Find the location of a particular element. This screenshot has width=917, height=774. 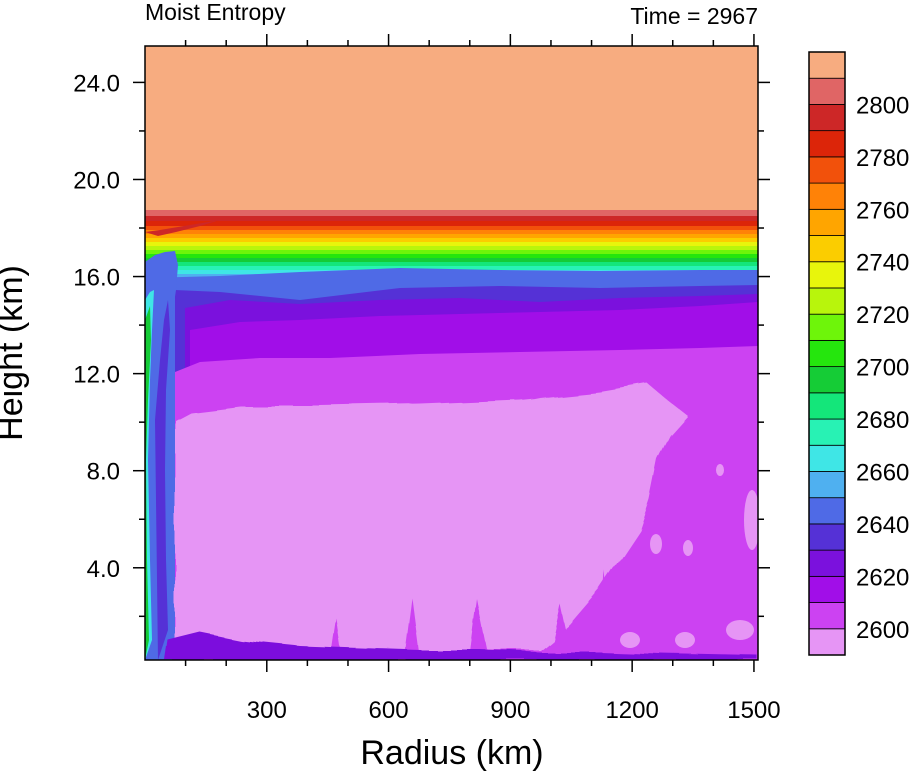

chart-title-right: Time = 2967 is located at coordinates (694, 16).